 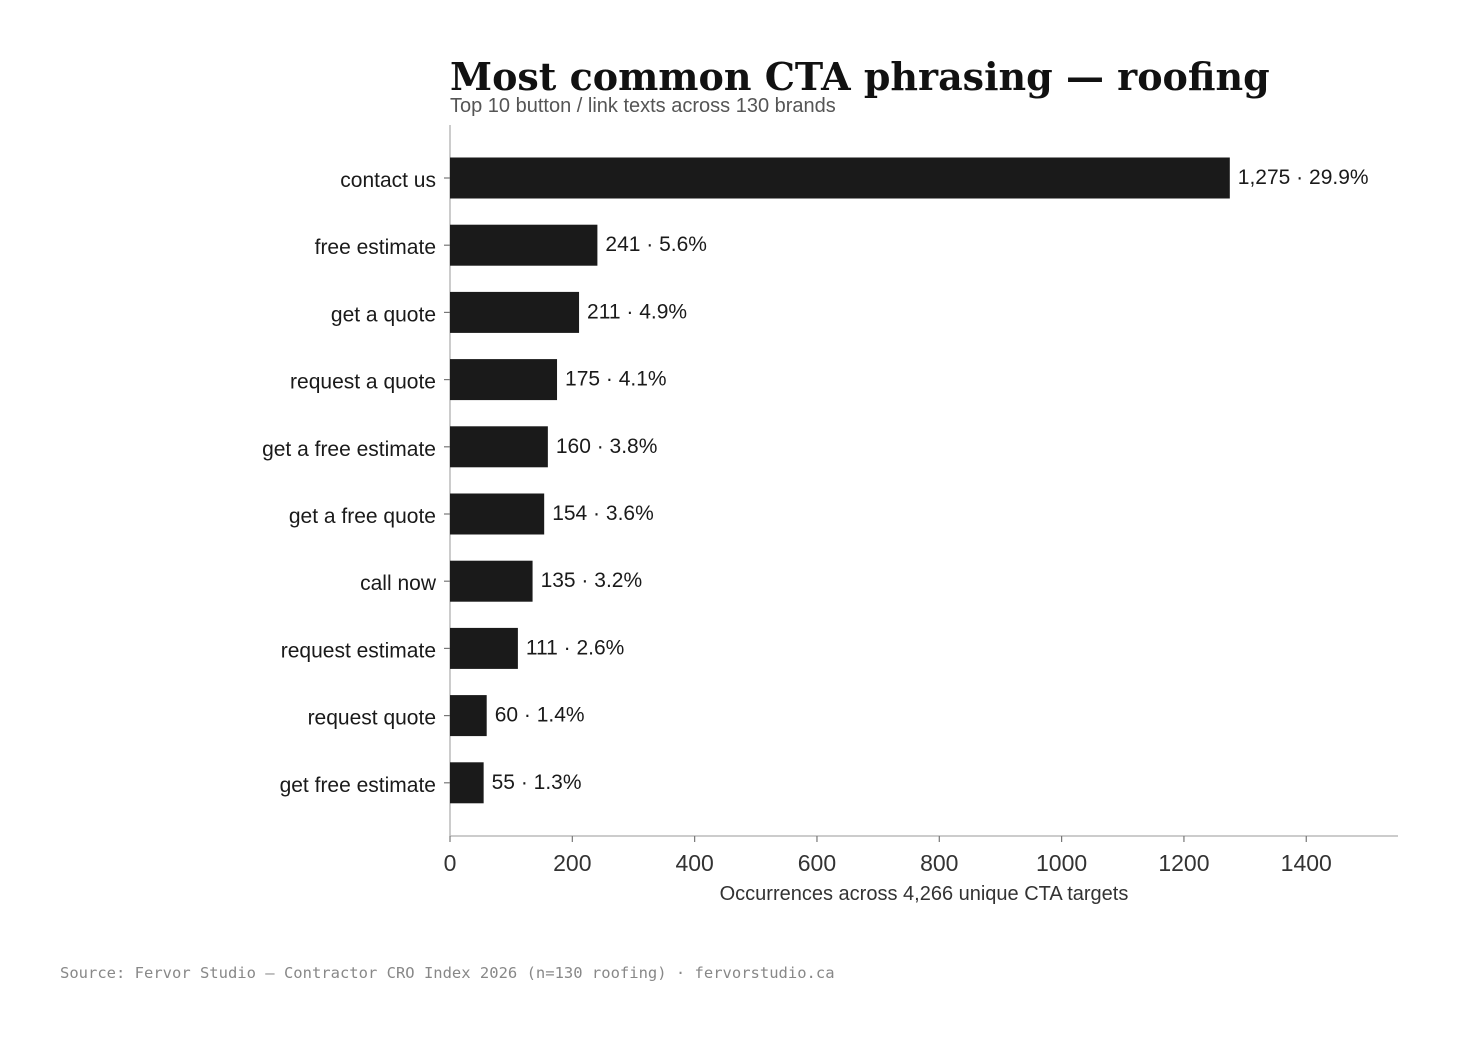 What do you see at coordinates (888, 856) in the screenshot?
I see `x-ticks: 0 200 400 600 800 1000 1200 1400` at bounding box center [888, 856].